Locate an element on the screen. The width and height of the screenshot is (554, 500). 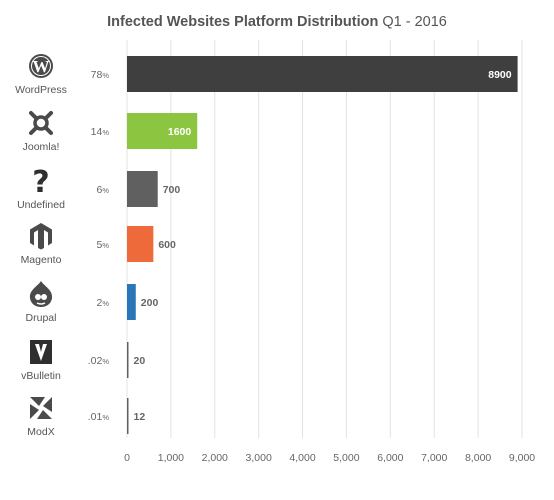
percent-value: 14 is located at coordinates (97, 132).